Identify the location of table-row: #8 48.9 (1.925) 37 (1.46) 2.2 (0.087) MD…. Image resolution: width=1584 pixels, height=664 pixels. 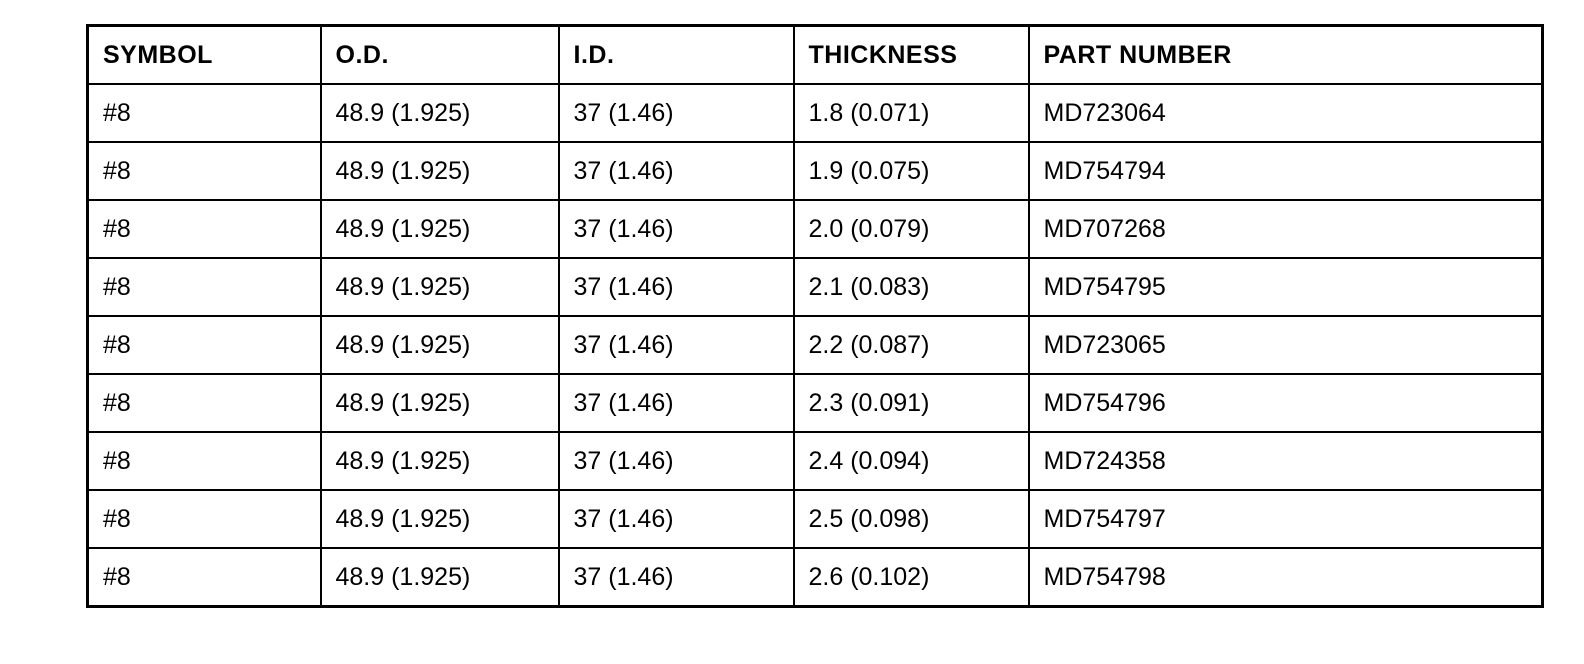
(815, 345).